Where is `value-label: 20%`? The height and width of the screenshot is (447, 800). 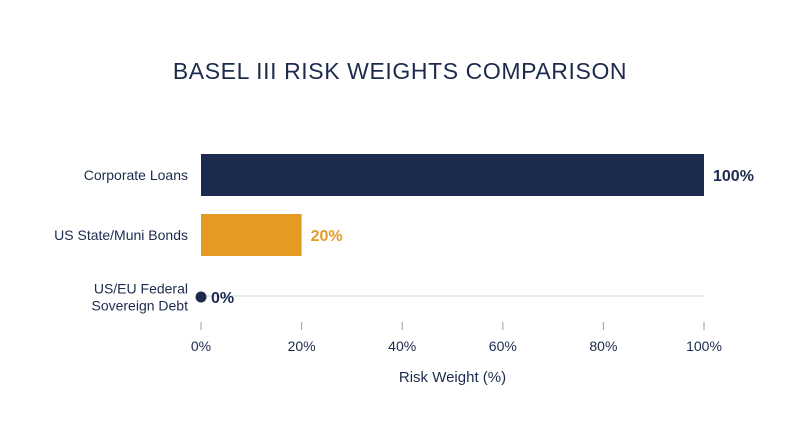 value-label: 20% is located at coordinates (327, 236).